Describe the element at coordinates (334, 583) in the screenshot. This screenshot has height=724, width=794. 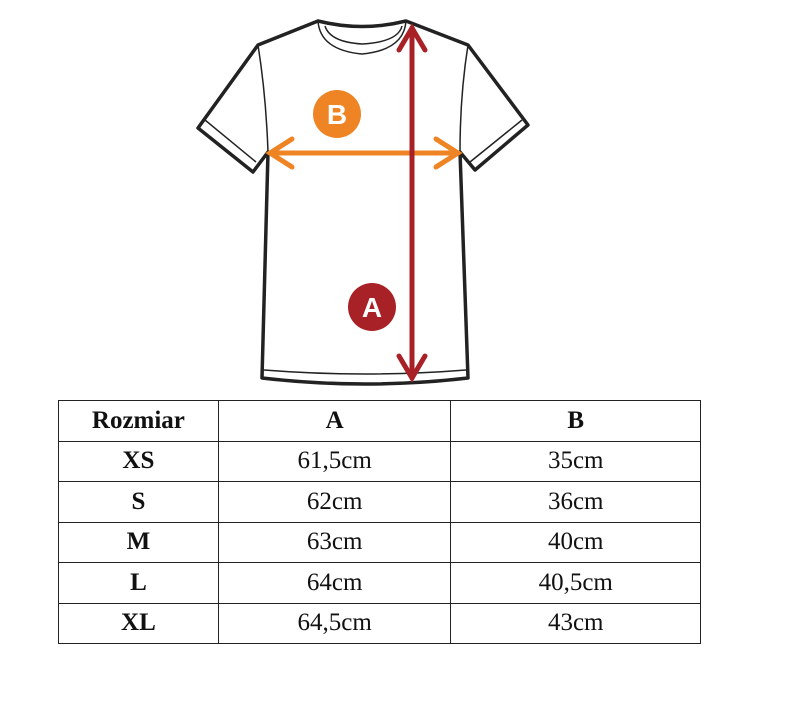
I see `a-cell: 64cm` at that location.